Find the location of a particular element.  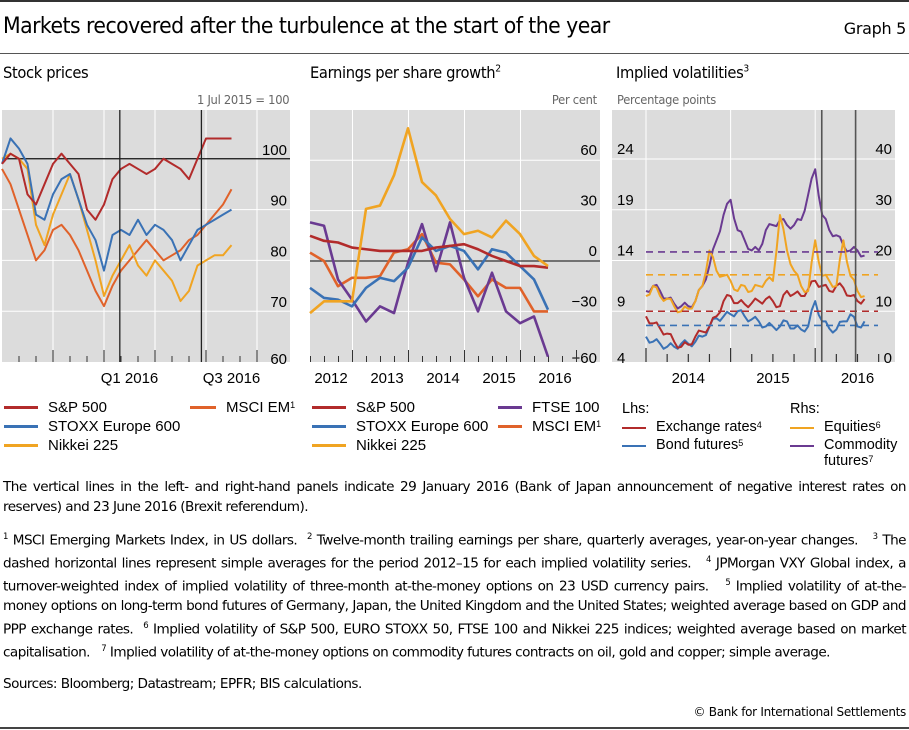

chart-implied-volatilities: 4 9 14 19 24 0 10 20 30 40 2014 2015 2016 is located at coordinates (753, 248).